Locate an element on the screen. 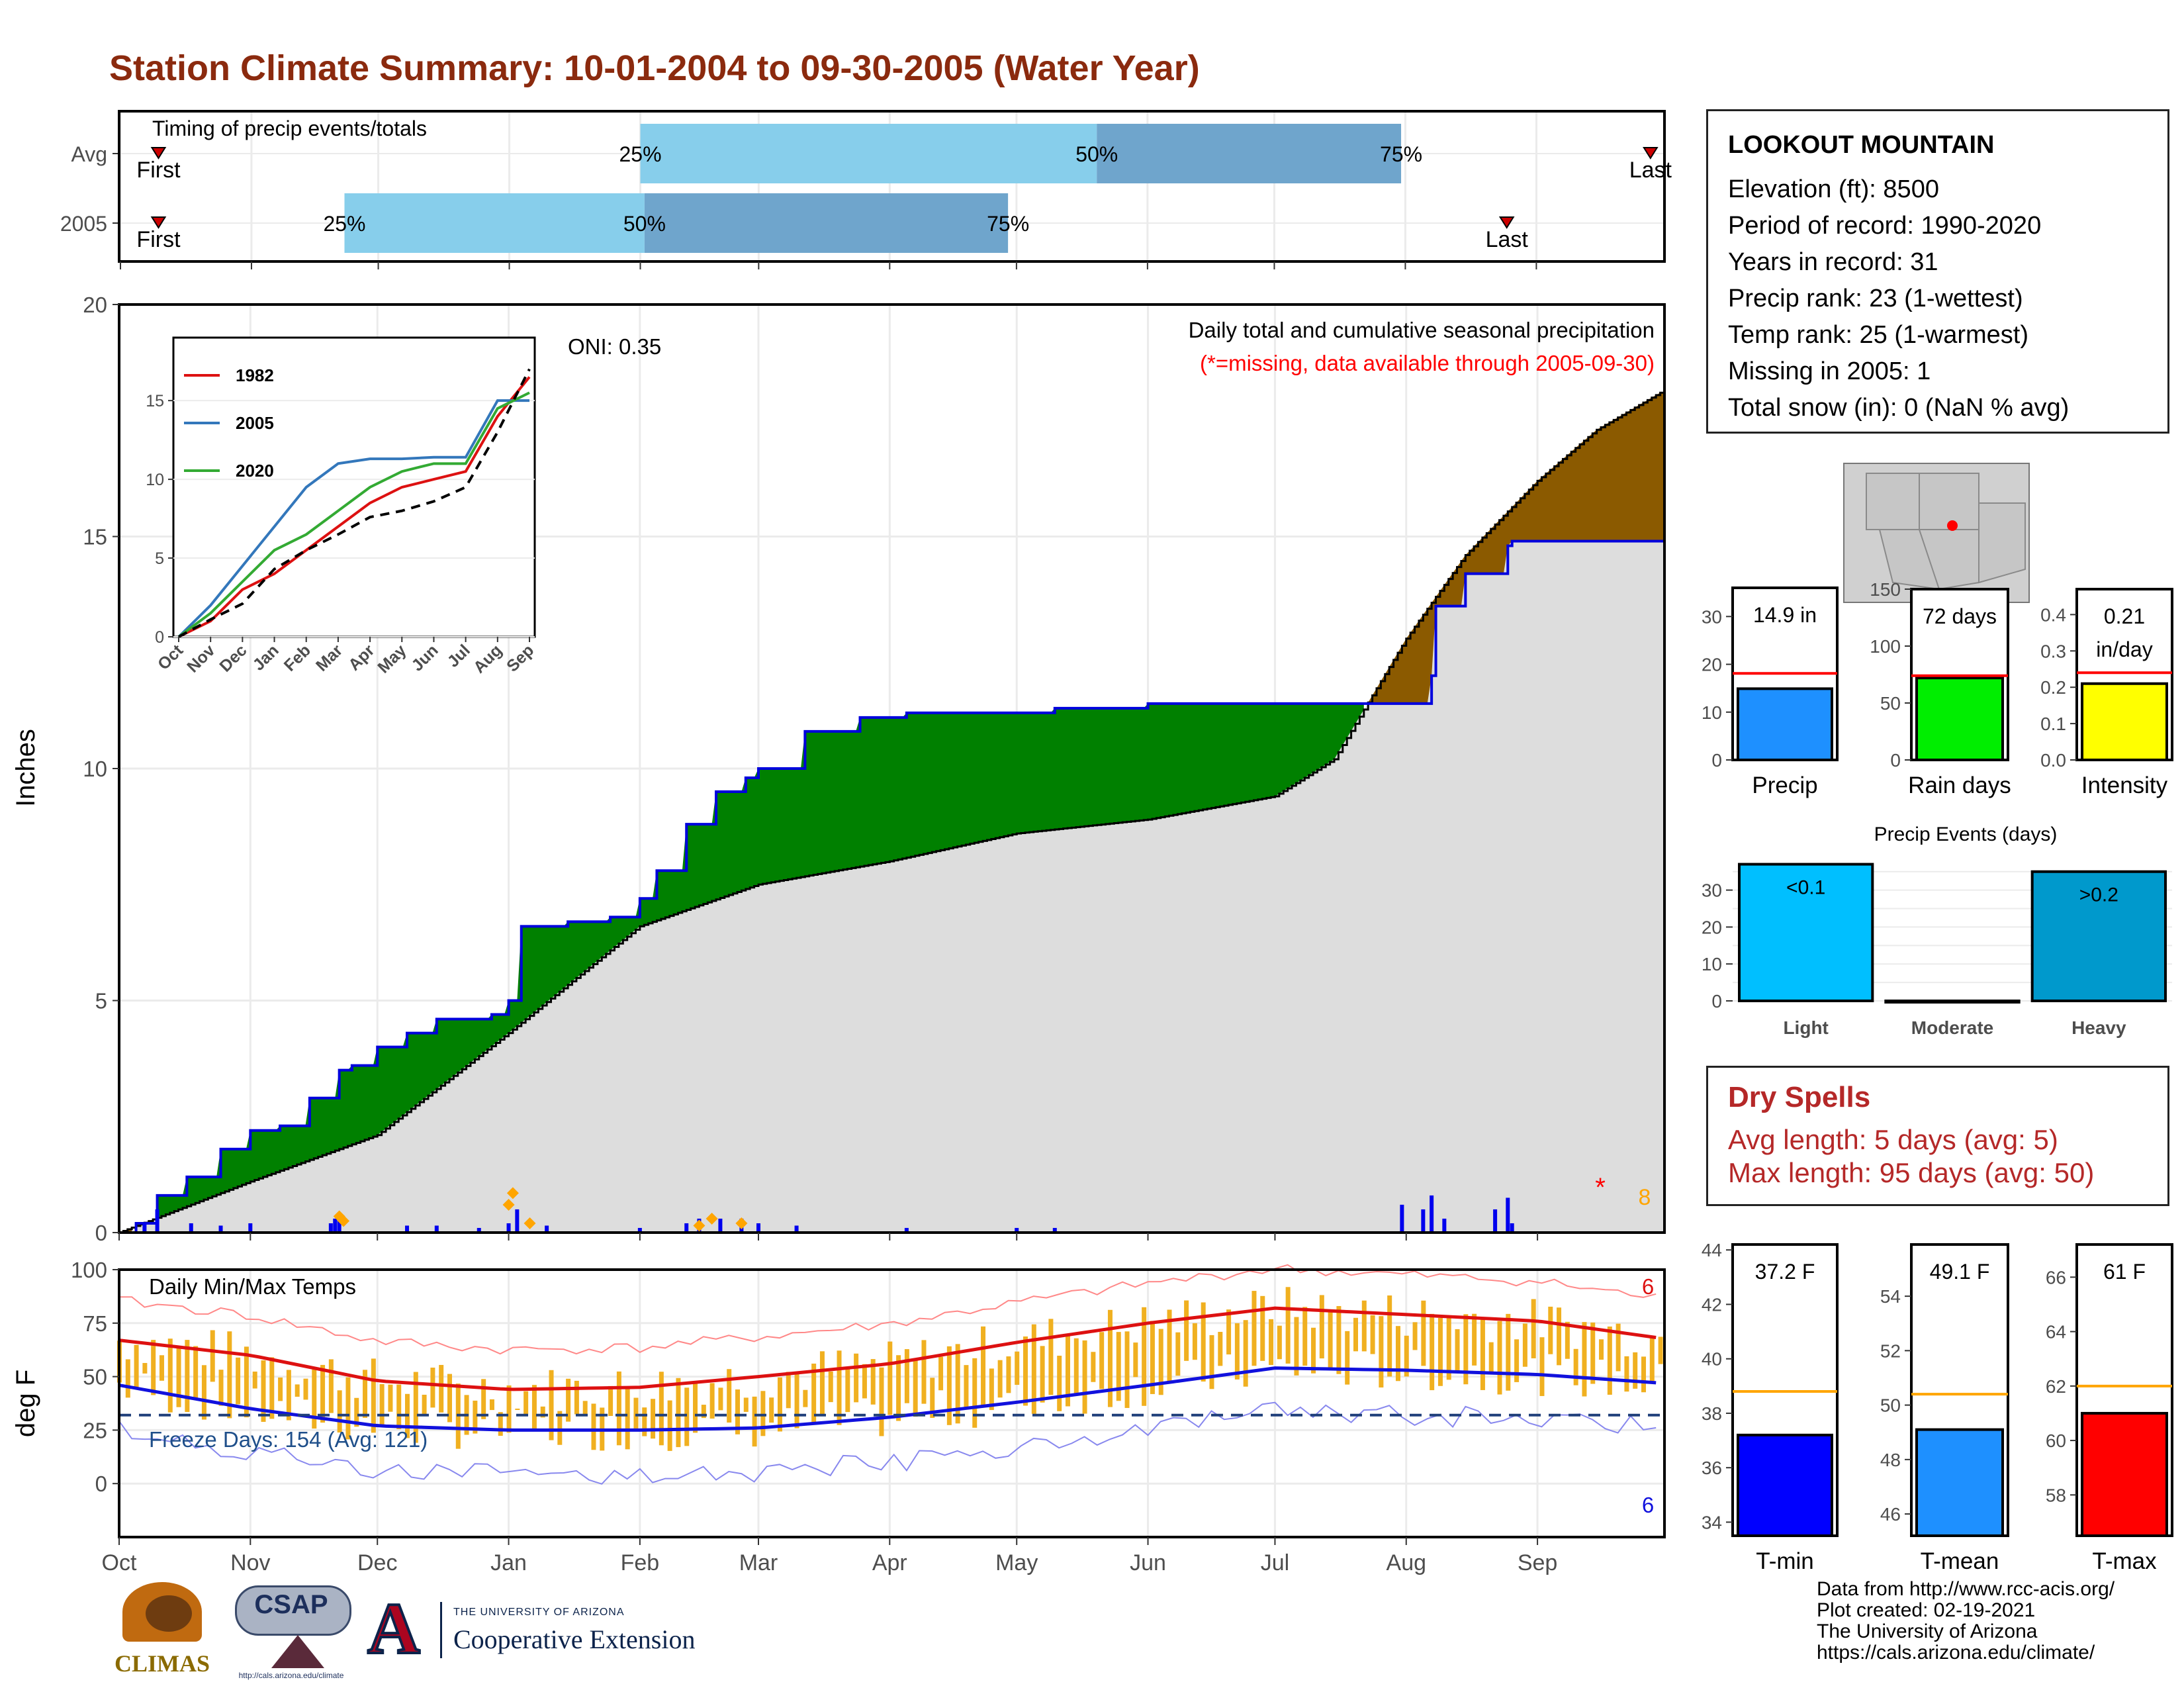 Image resolution: width=2184 pixels, height=1688 pixels. precip-events-bar-light is located at coordinates (1806, 933).